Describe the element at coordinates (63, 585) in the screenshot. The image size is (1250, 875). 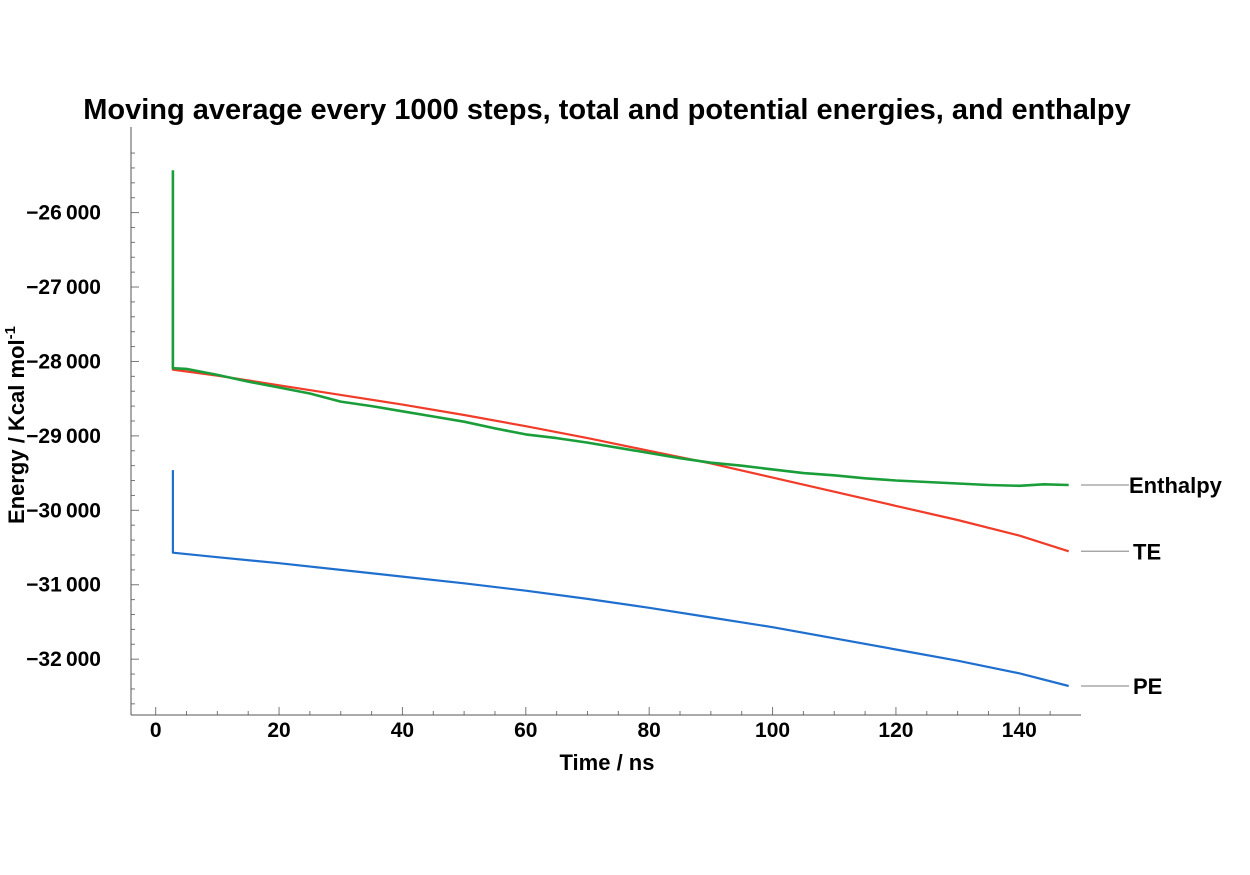
I see `y-tick-label: −31 000` at that location.